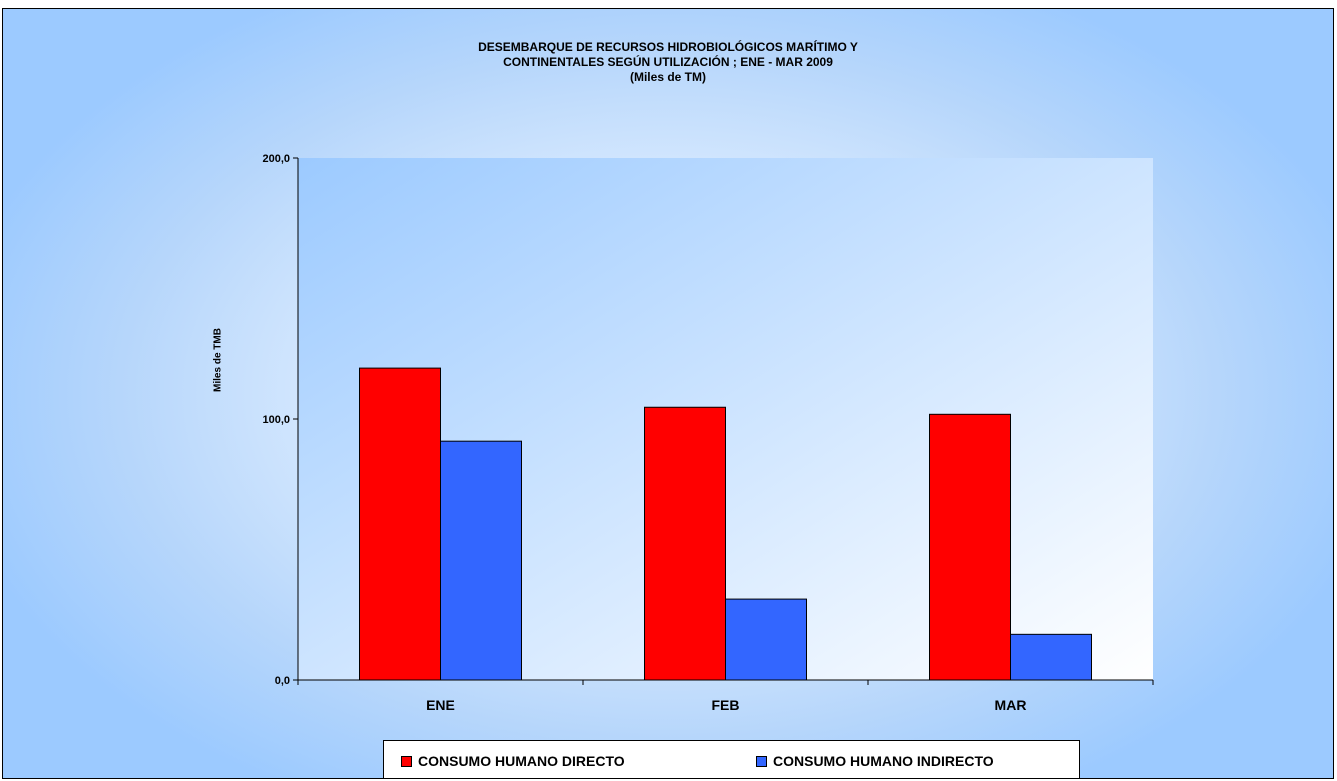 The image size is (1337, 781). Describe the element at coordinates (970, 547) in the screenshot. I see `bar-directo-mar` at that location.